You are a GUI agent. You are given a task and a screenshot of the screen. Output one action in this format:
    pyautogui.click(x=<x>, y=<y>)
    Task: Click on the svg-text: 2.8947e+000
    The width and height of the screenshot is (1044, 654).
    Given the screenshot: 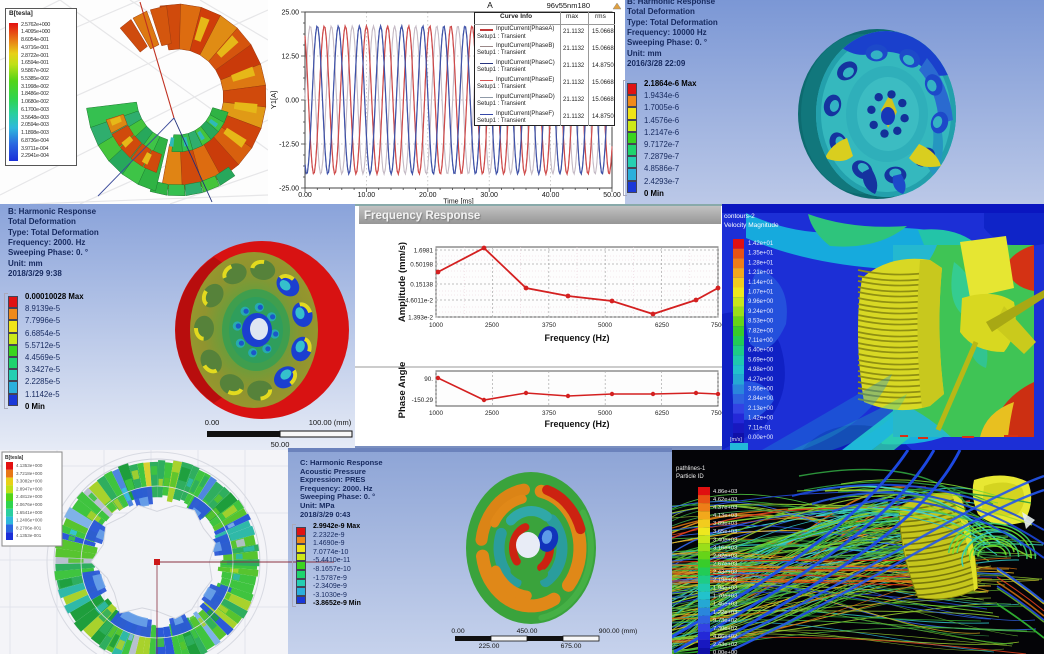 What is the action you would take?
    pyautogui.click(x=29, y=488)
    